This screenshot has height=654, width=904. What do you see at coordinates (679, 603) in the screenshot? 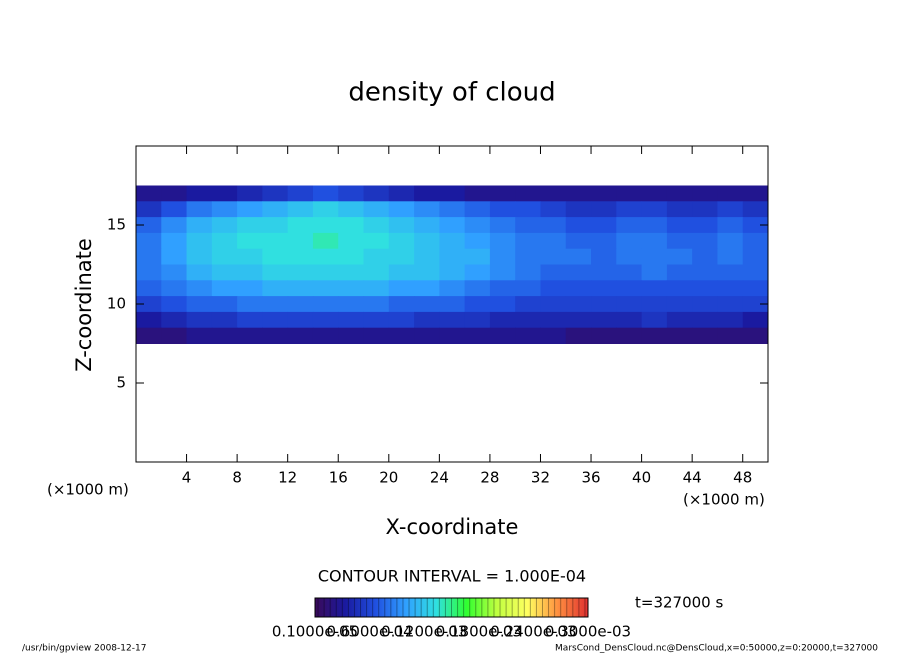
I see `time-note: t=327000 s` at bounding box center [679, 603].